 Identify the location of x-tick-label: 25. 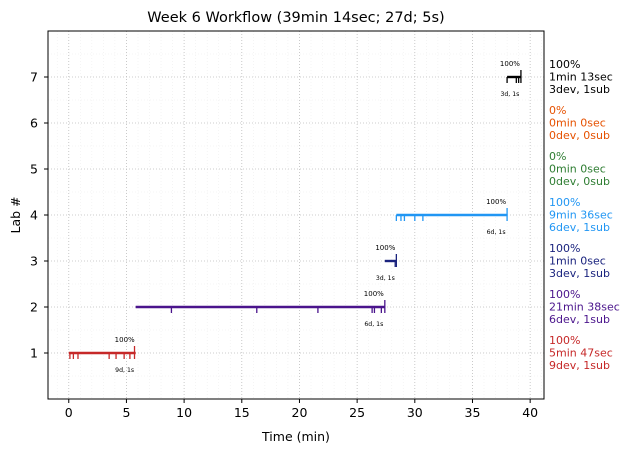
(357, 412).